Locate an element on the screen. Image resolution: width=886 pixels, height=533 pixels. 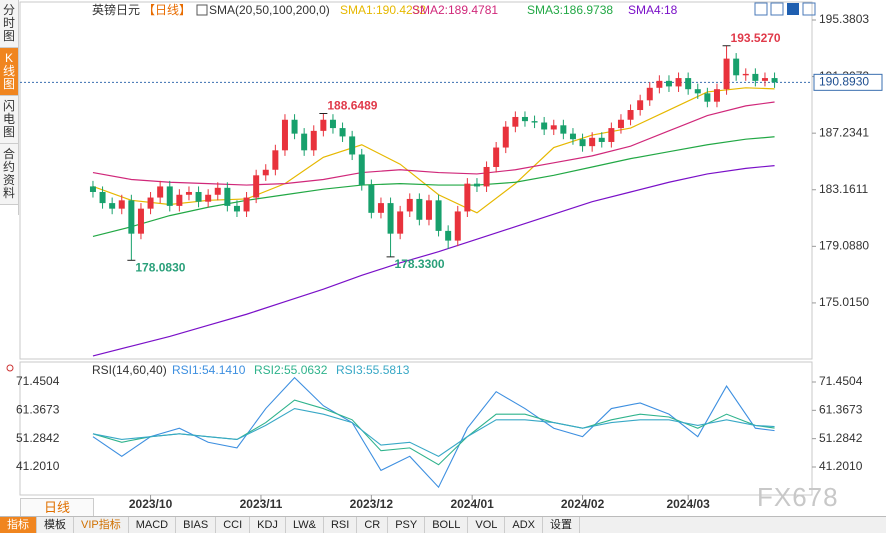
toolbar-tab: 设置 is located at coordinates (561, 525).